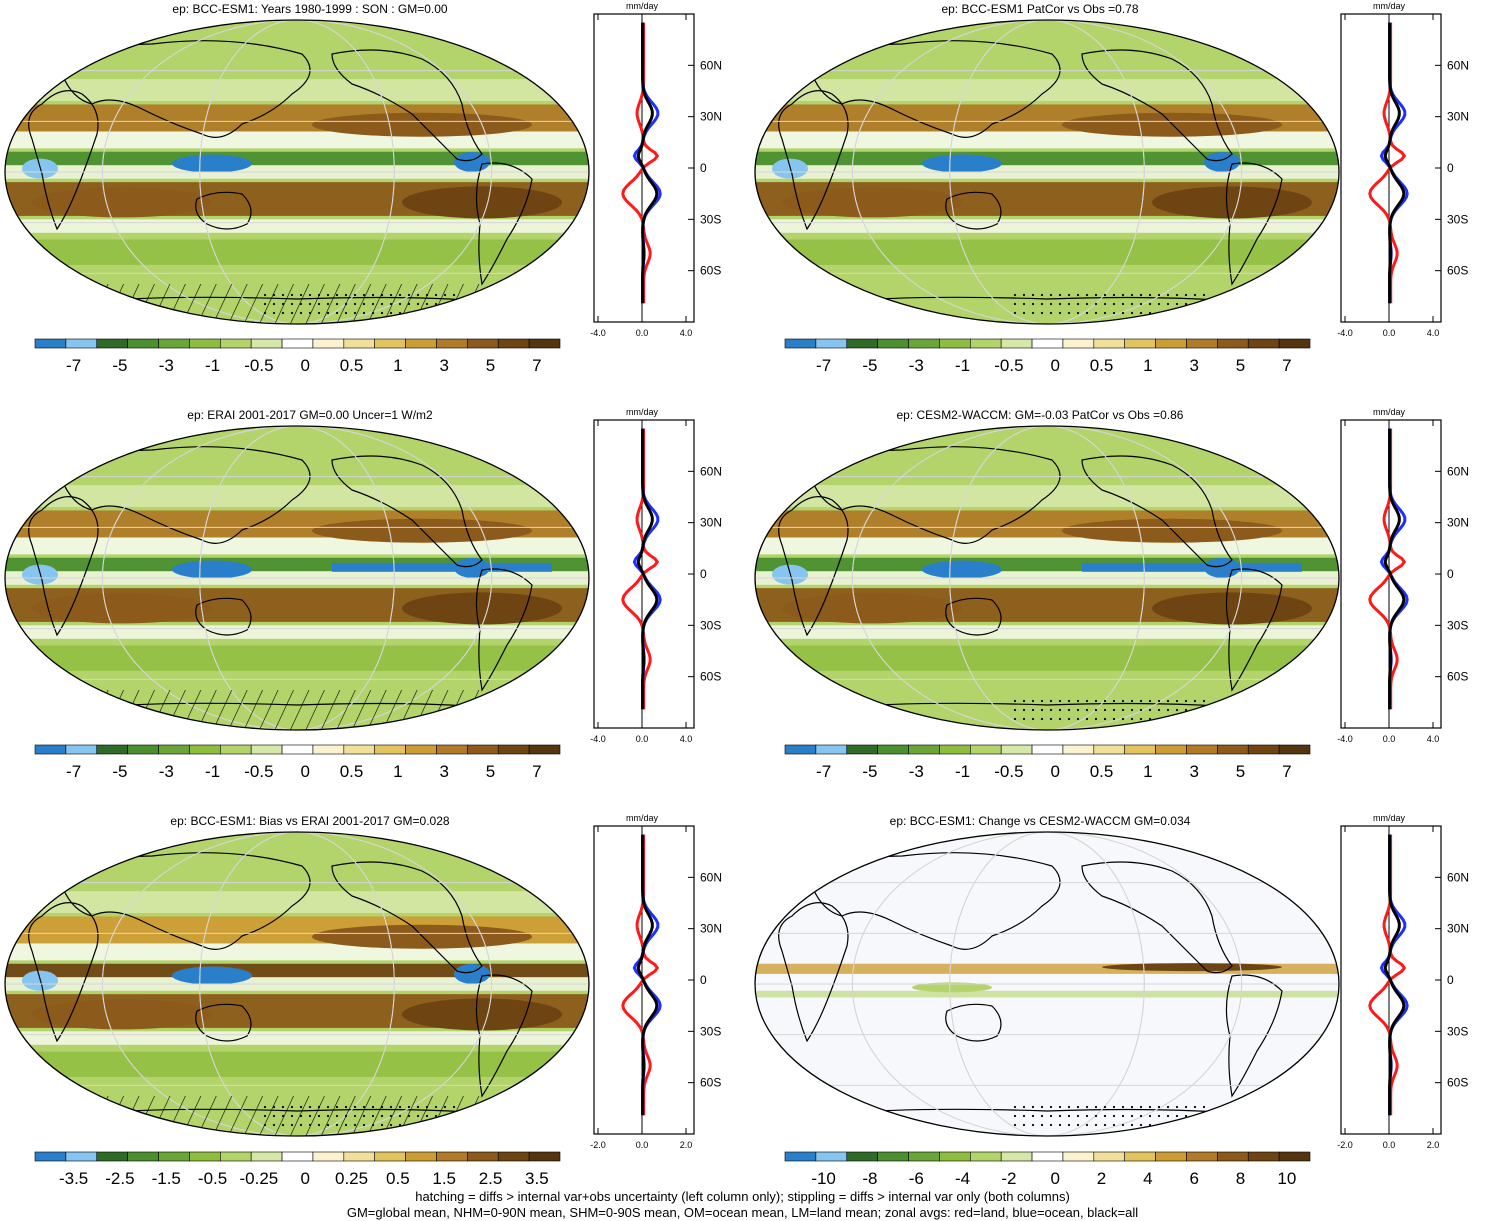  What do you see at coordinates (1345, 1145) in the screenshot?
I see `x-tick-label: -2.0` at bounding box center [1345, 1145].